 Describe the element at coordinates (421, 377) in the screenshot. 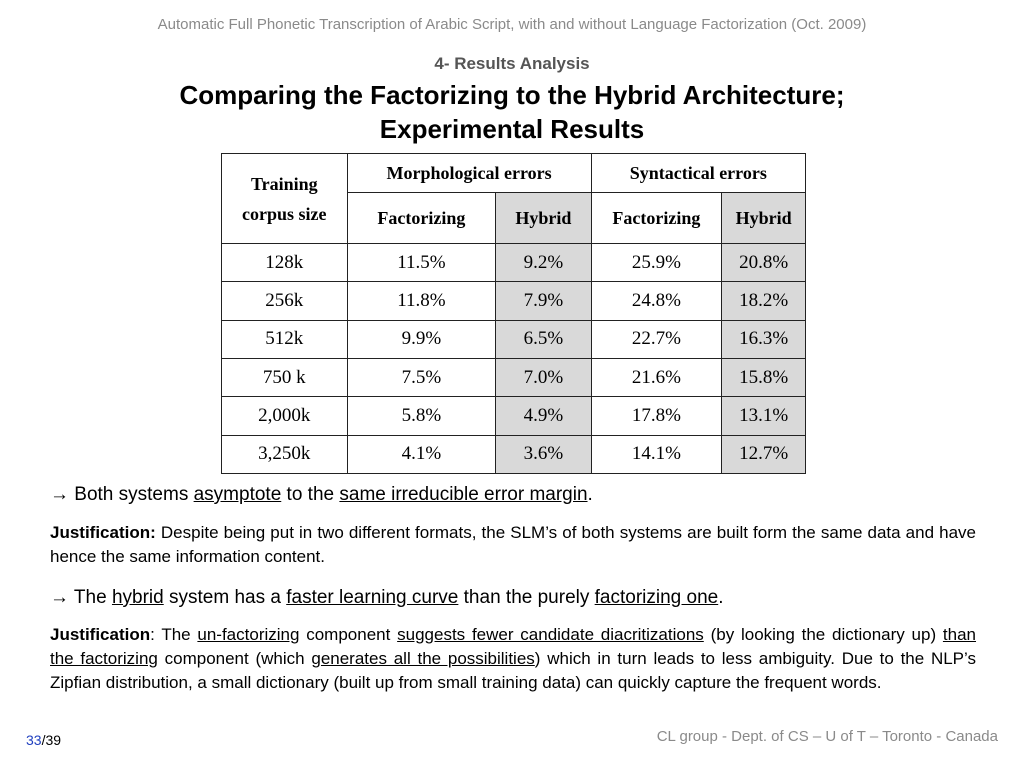

I see `morph-factorizing-cell: 7.5%` at that location.